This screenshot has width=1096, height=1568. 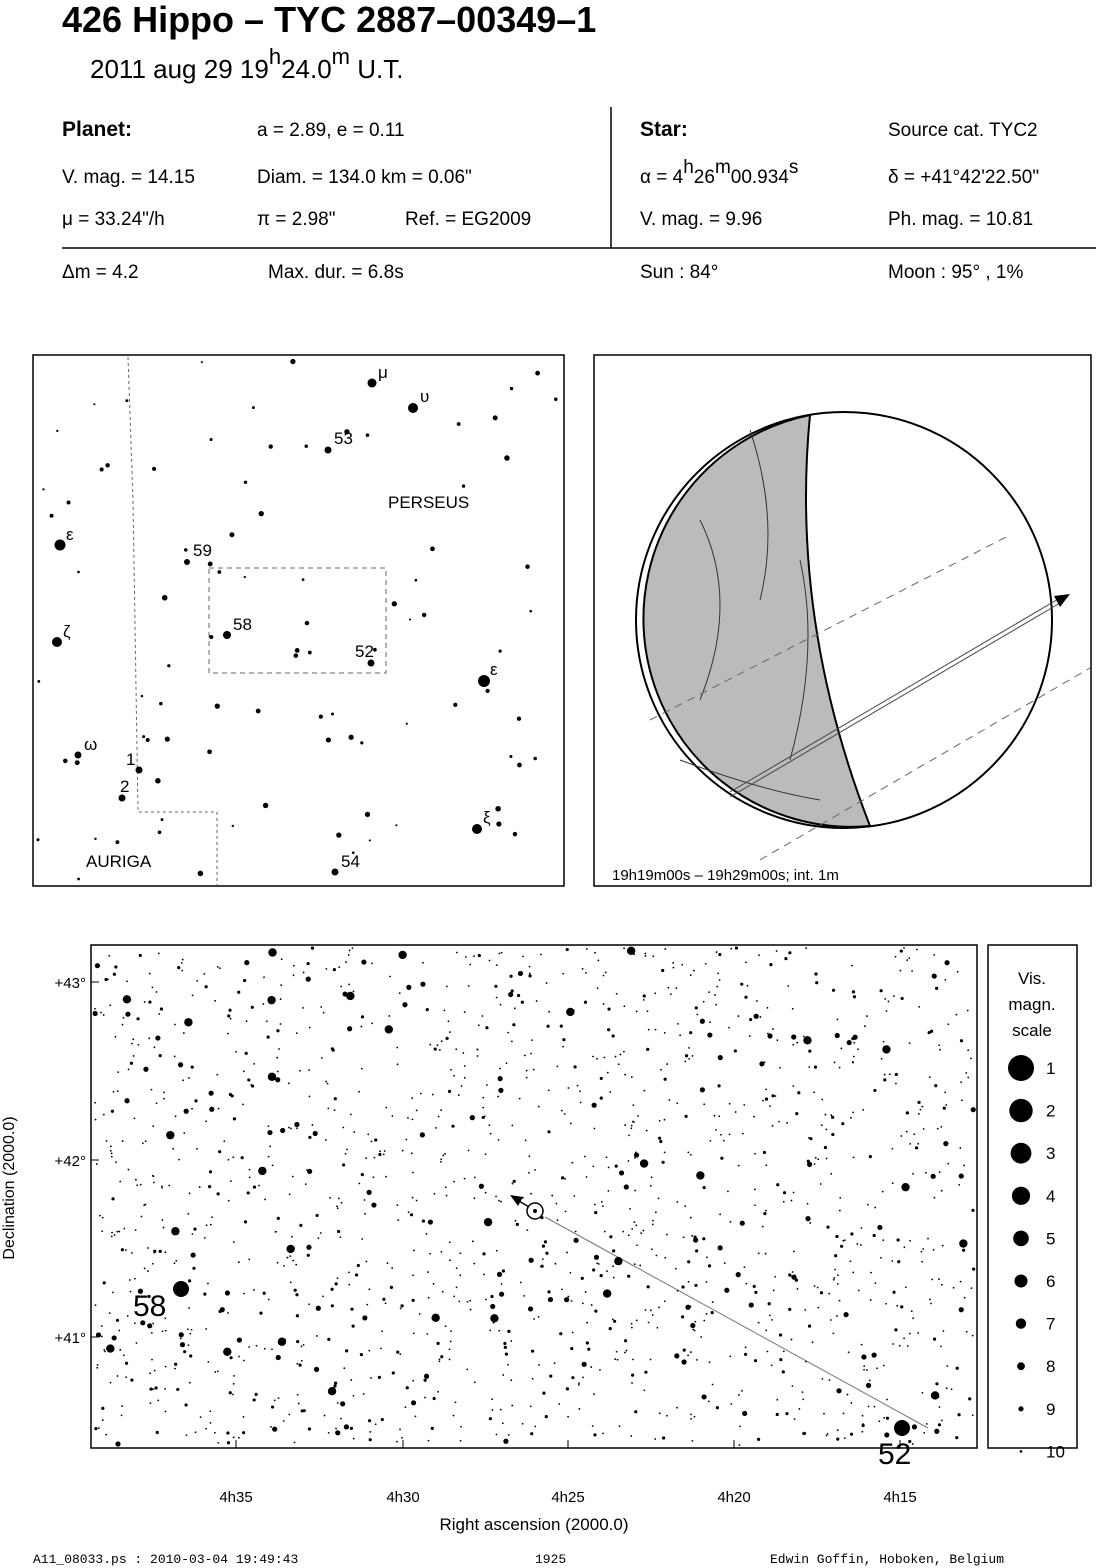 I want to click on mu: μ = 33.24"/h, so click(x=113, y=219).